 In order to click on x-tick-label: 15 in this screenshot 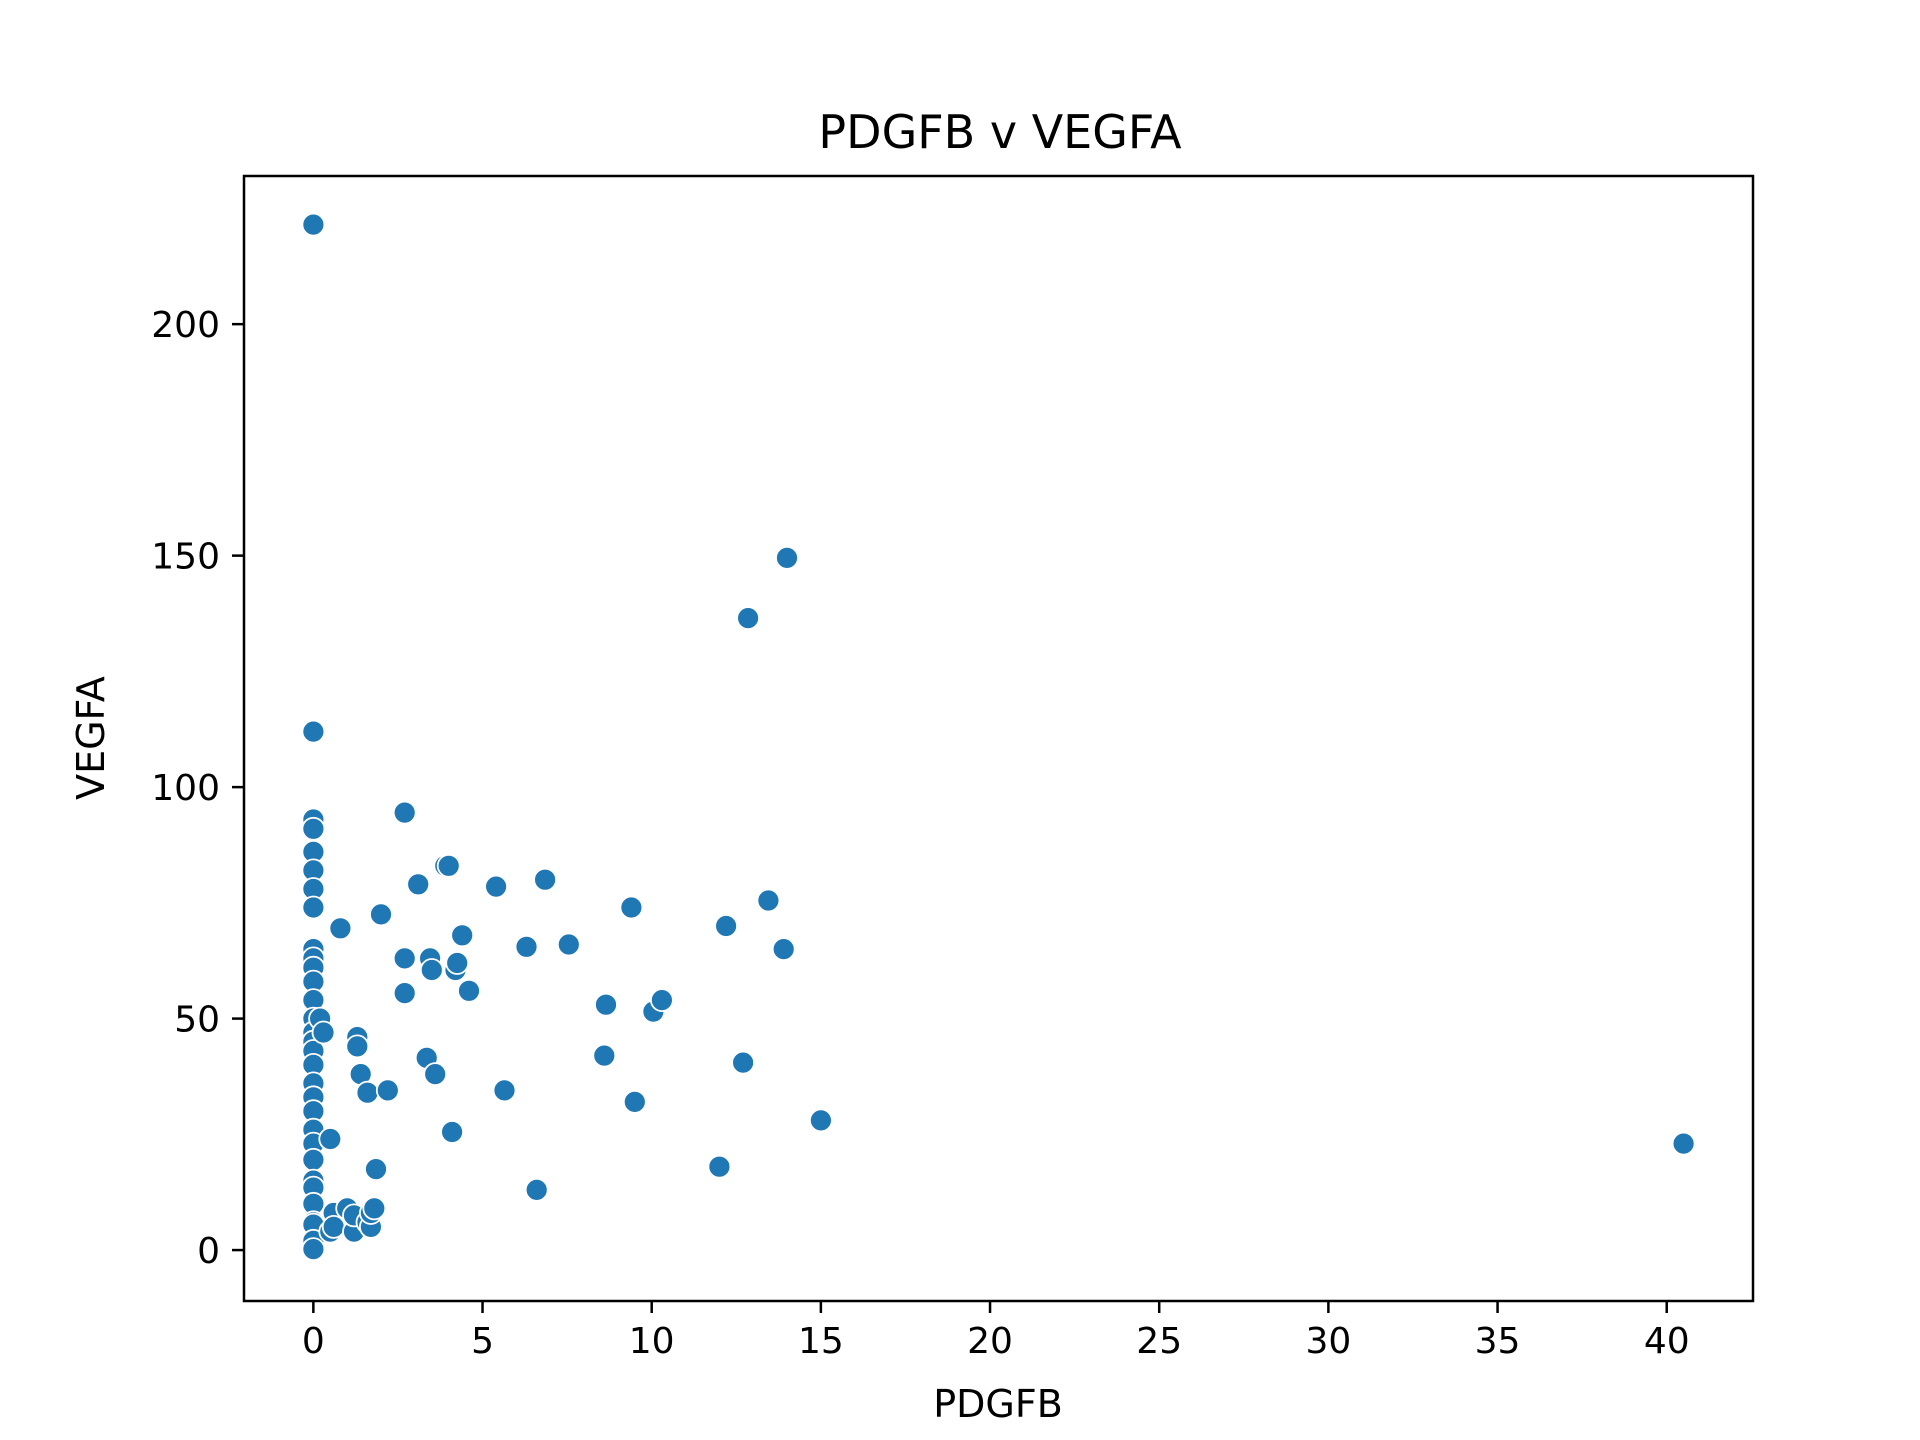, I will do `click(821, 1341)`.